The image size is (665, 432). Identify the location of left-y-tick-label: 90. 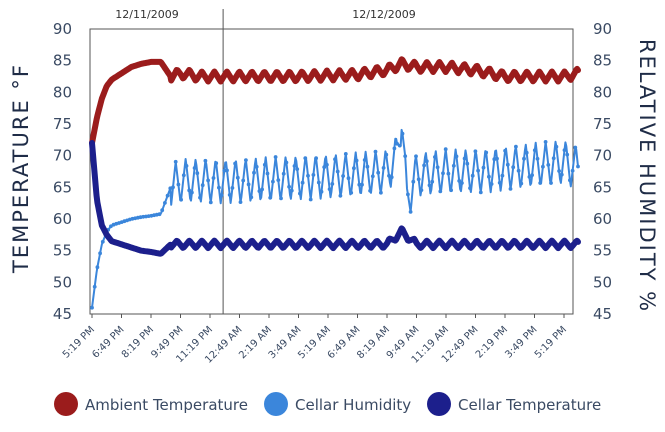
(62, 29).